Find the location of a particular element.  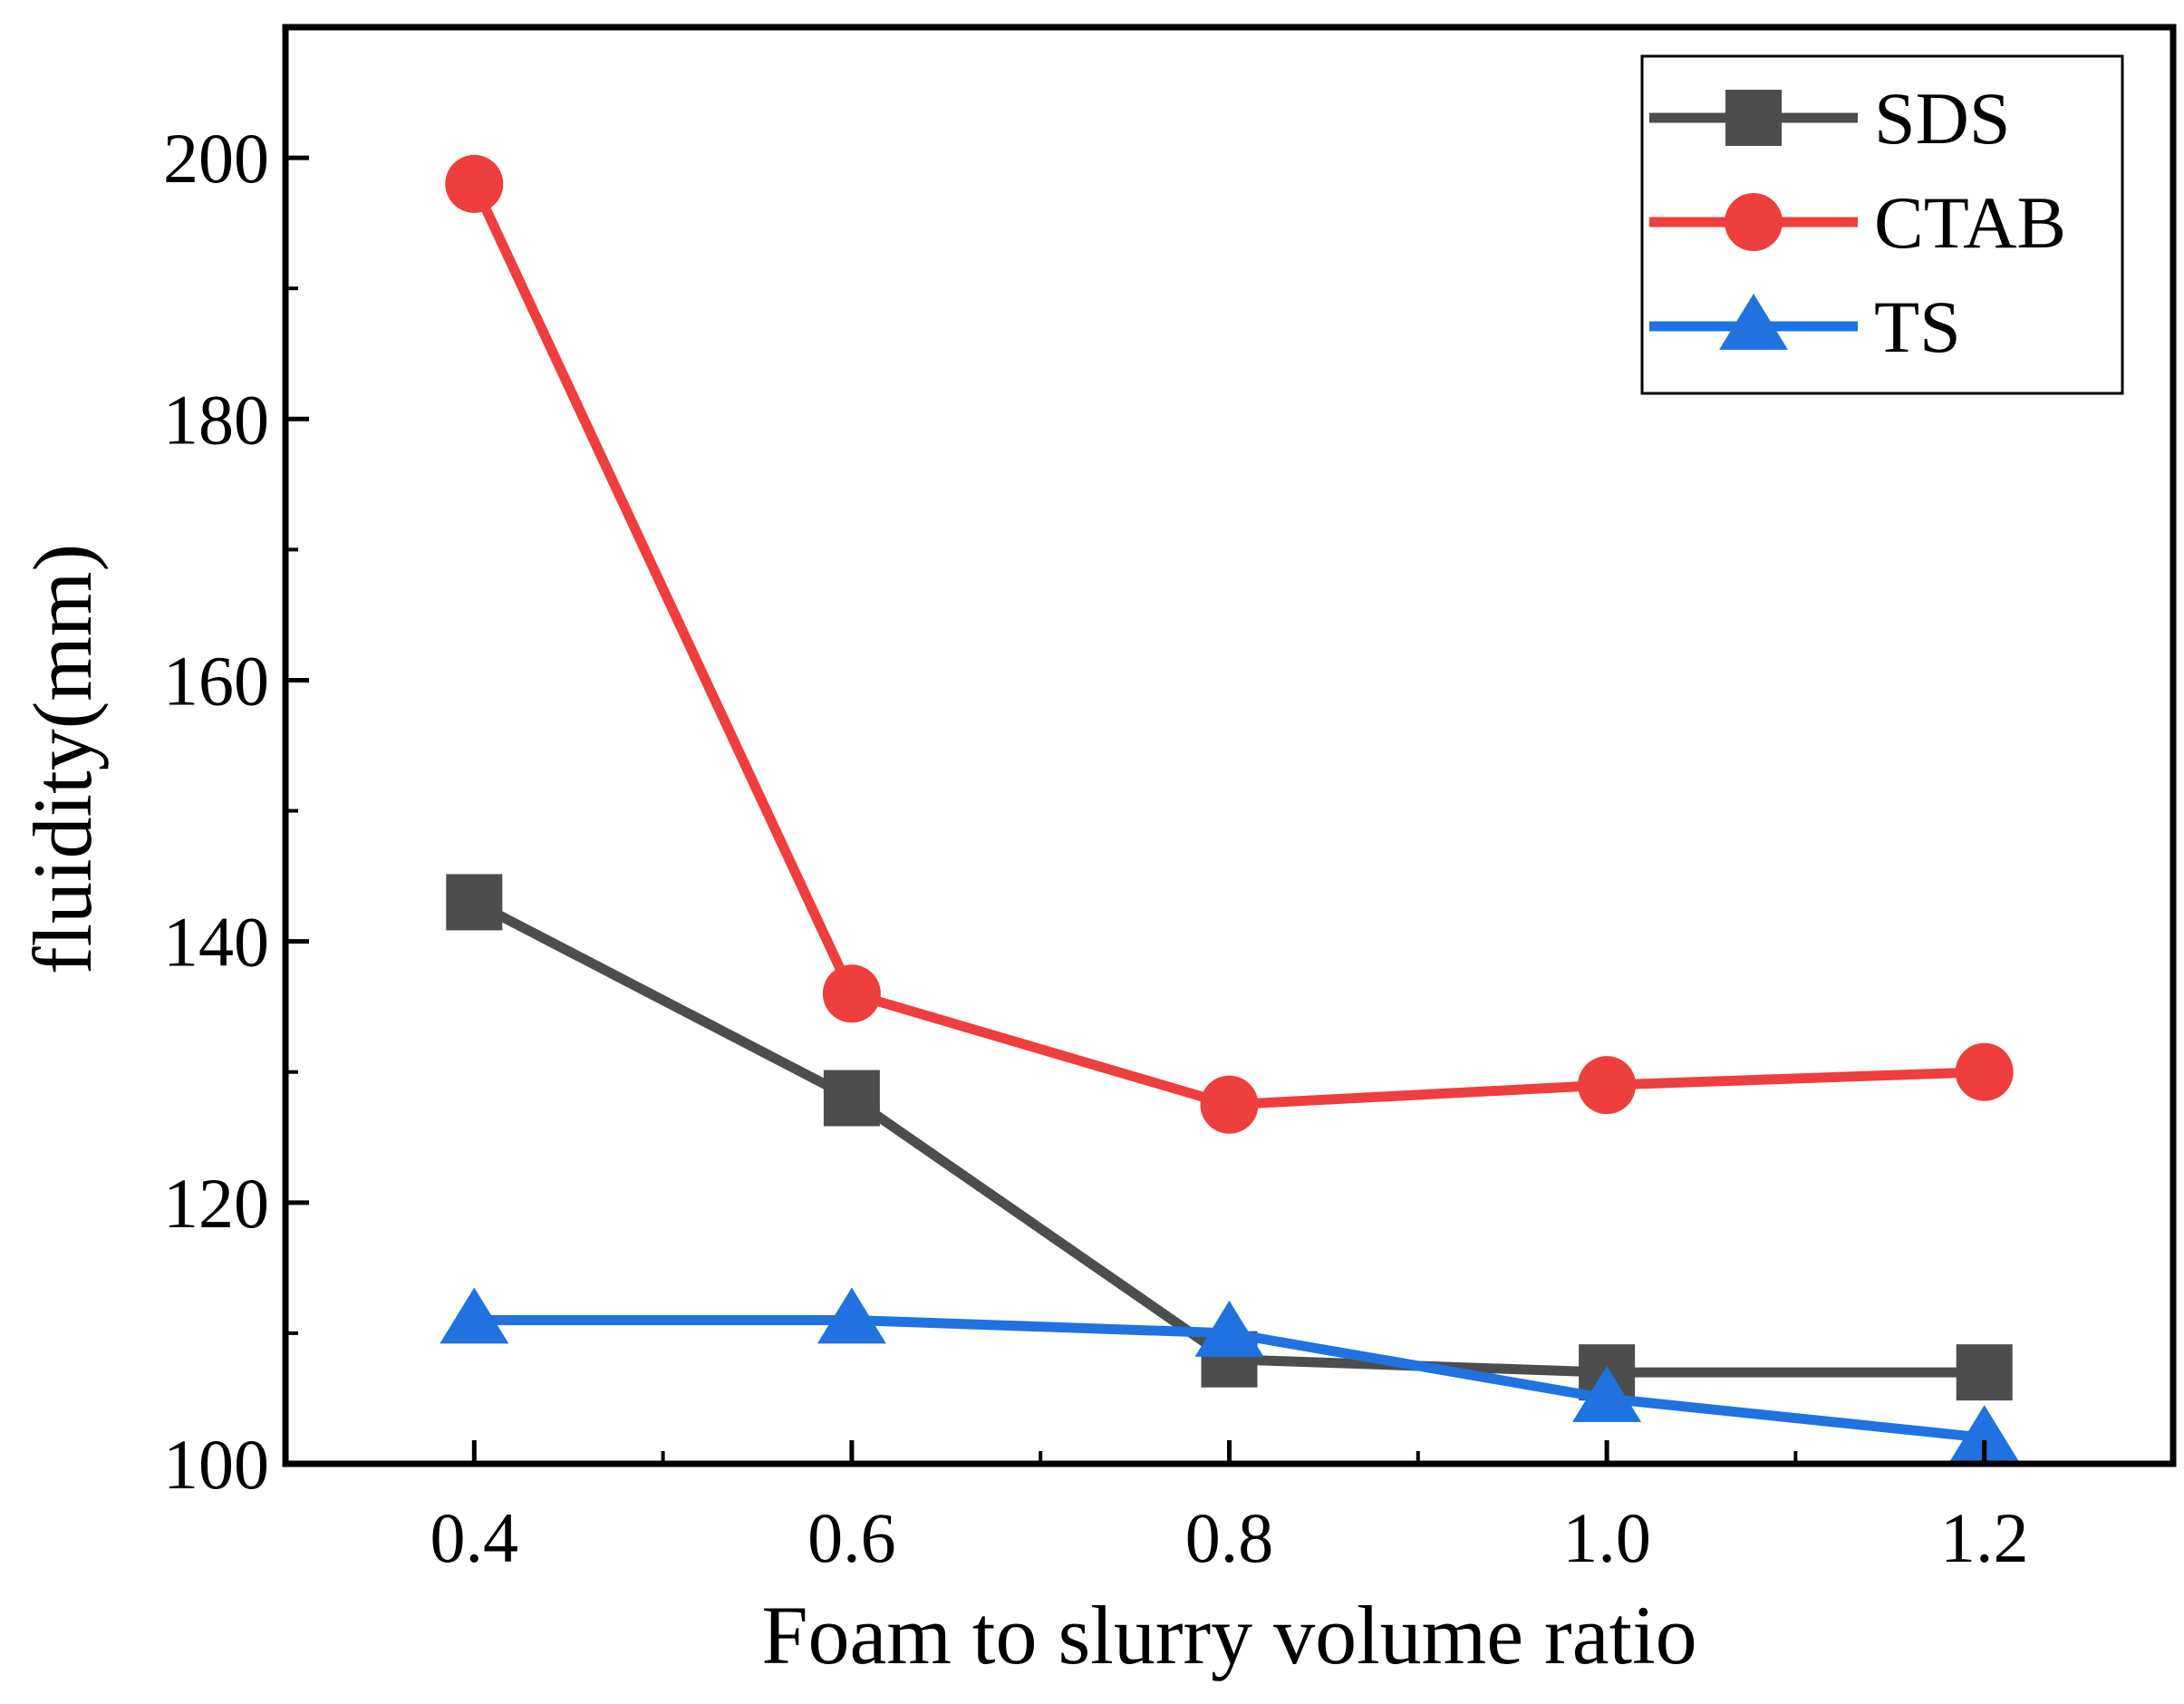

x-tick-label: 0.4 is located at coordinates (474, 1537).